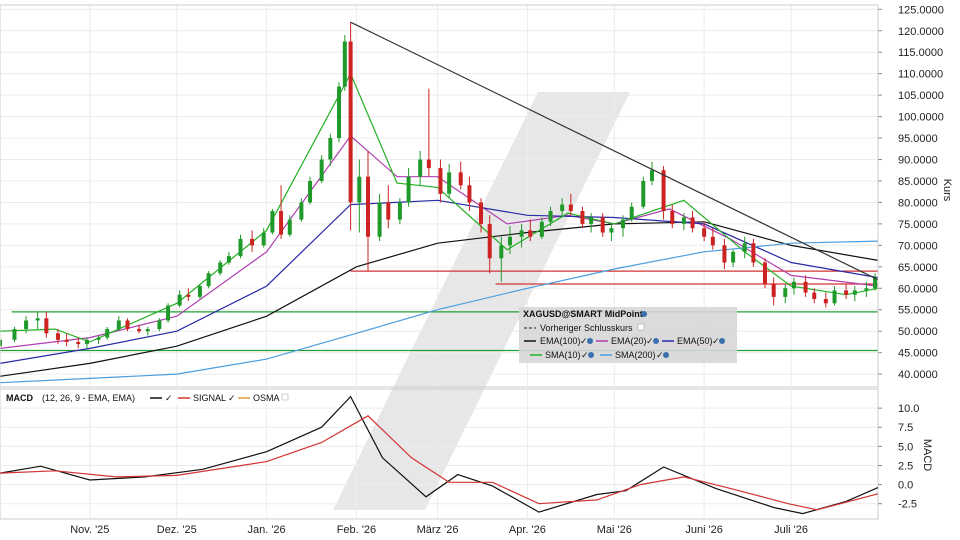 The height and width of the screenshot is (540, 960). What do you see at coordinates (583, 314) in the screenshot?
I see `legend-title: XAGUSD@SMART MidPoint` at bounding box center [583, 314].